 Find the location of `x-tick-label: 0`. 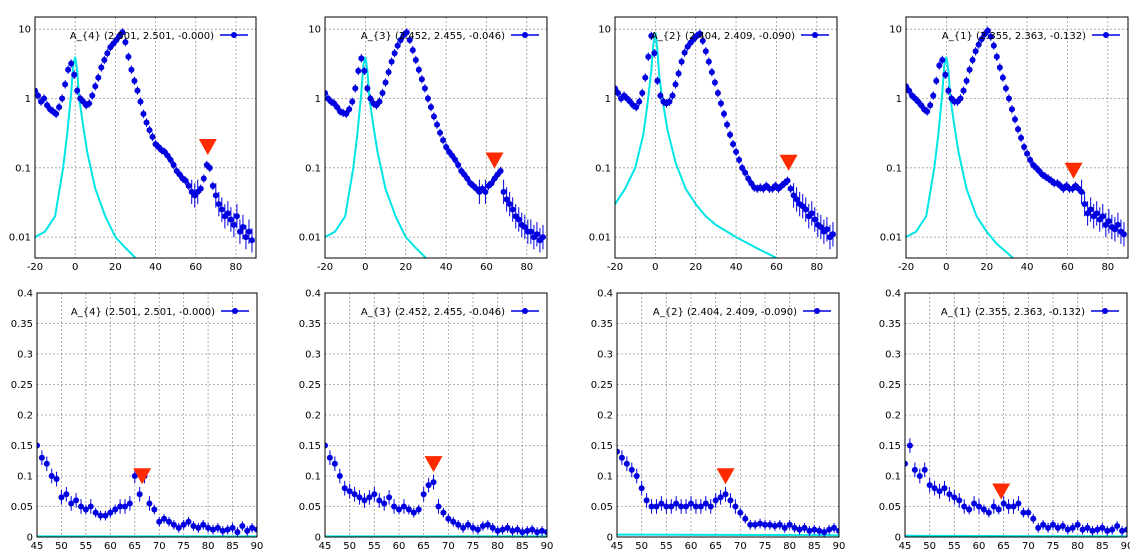

x-tick-label: 0 is located at coordinates (365, 267).